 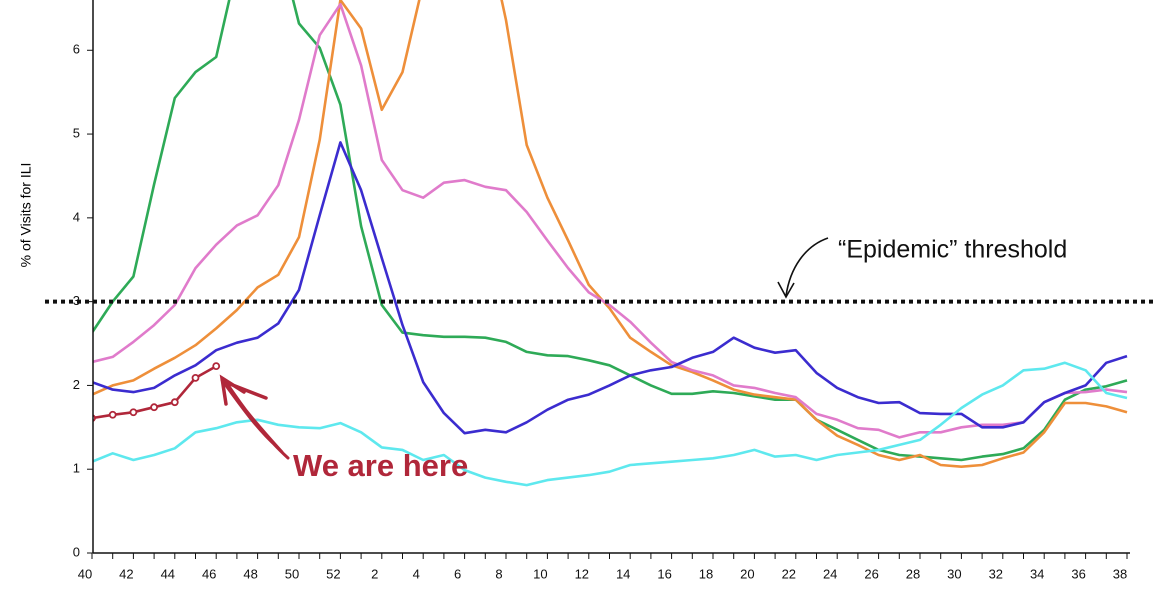 I want to click on y-tick-label: 0, so click(x=76, y=551).